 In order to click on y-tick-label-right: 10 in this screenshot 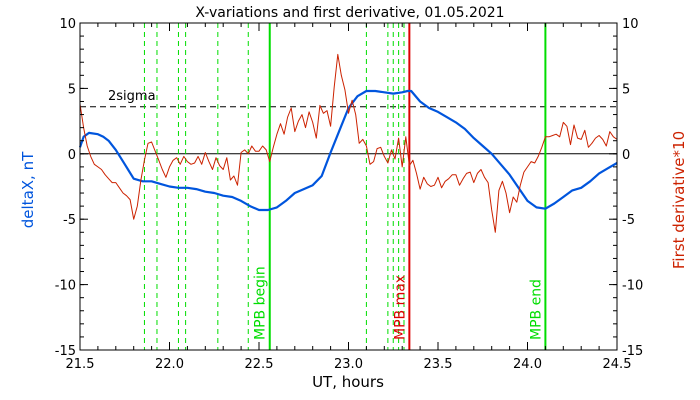, I will do `click(630, 24)`.